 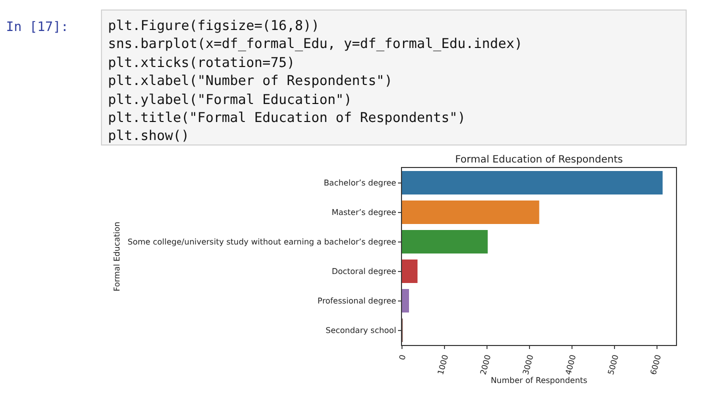 What do you see at coordinates (201, 63) in the screenshot?
I see `text: plt.xticks(rotation=75)` at bounding box center [201, 63].